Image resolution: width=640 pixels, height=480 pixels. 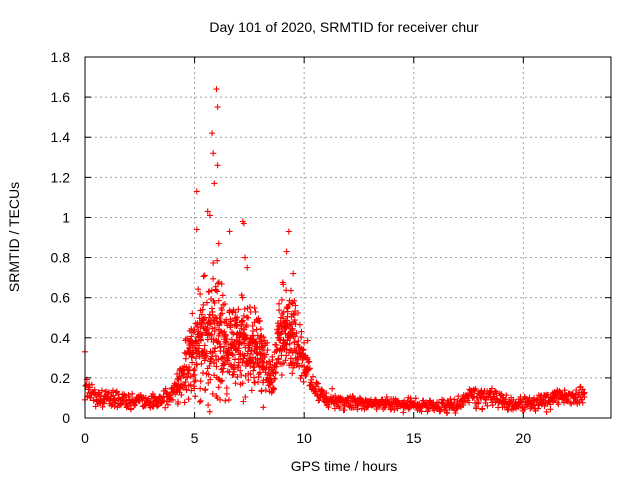 I want to click on x-tick-label: 10, so click(x=304, y=438).